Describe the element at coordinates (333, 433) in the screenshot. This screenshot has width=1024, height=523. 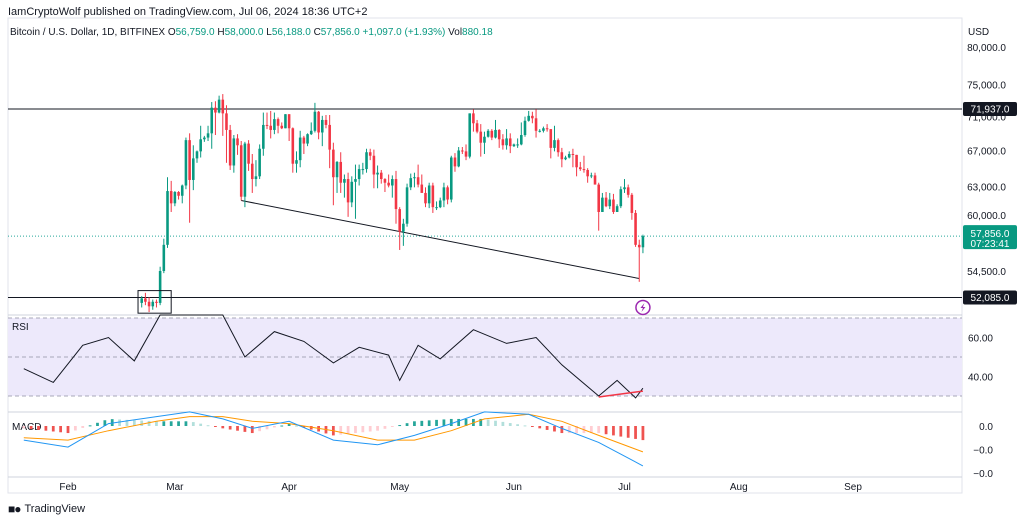
I see `macd-signal-line` at that location.